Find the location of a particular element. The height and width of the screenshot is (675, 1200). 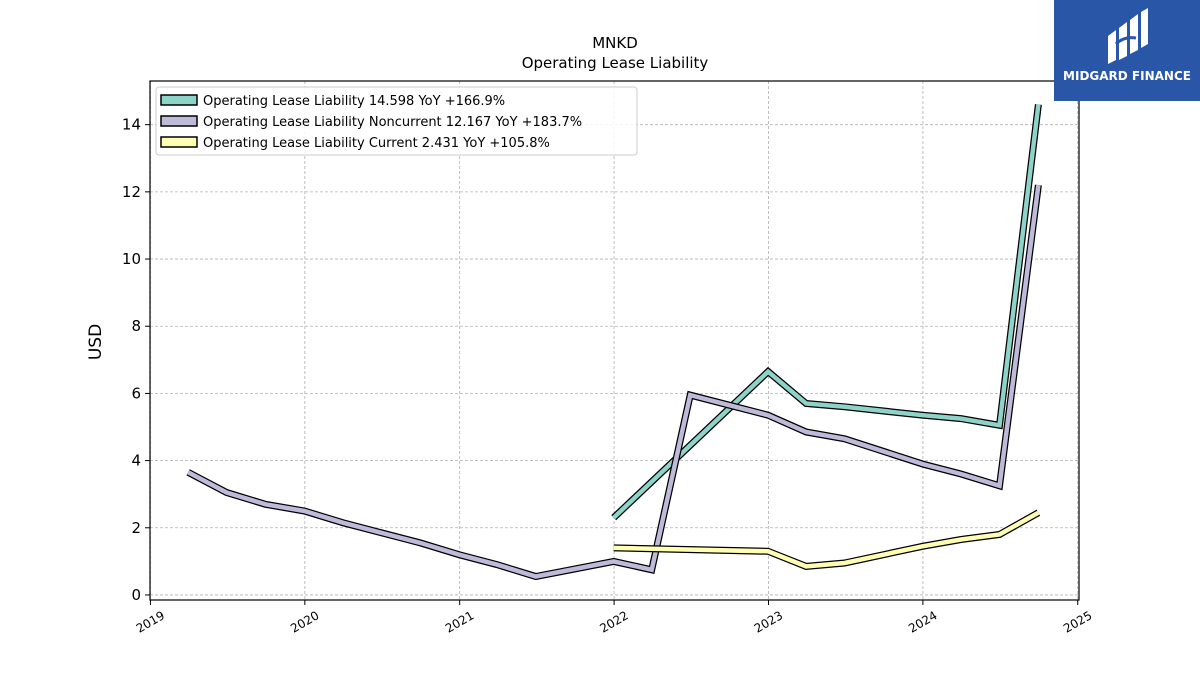

y-tick-label: 0 is located at coordinates (136, 595).